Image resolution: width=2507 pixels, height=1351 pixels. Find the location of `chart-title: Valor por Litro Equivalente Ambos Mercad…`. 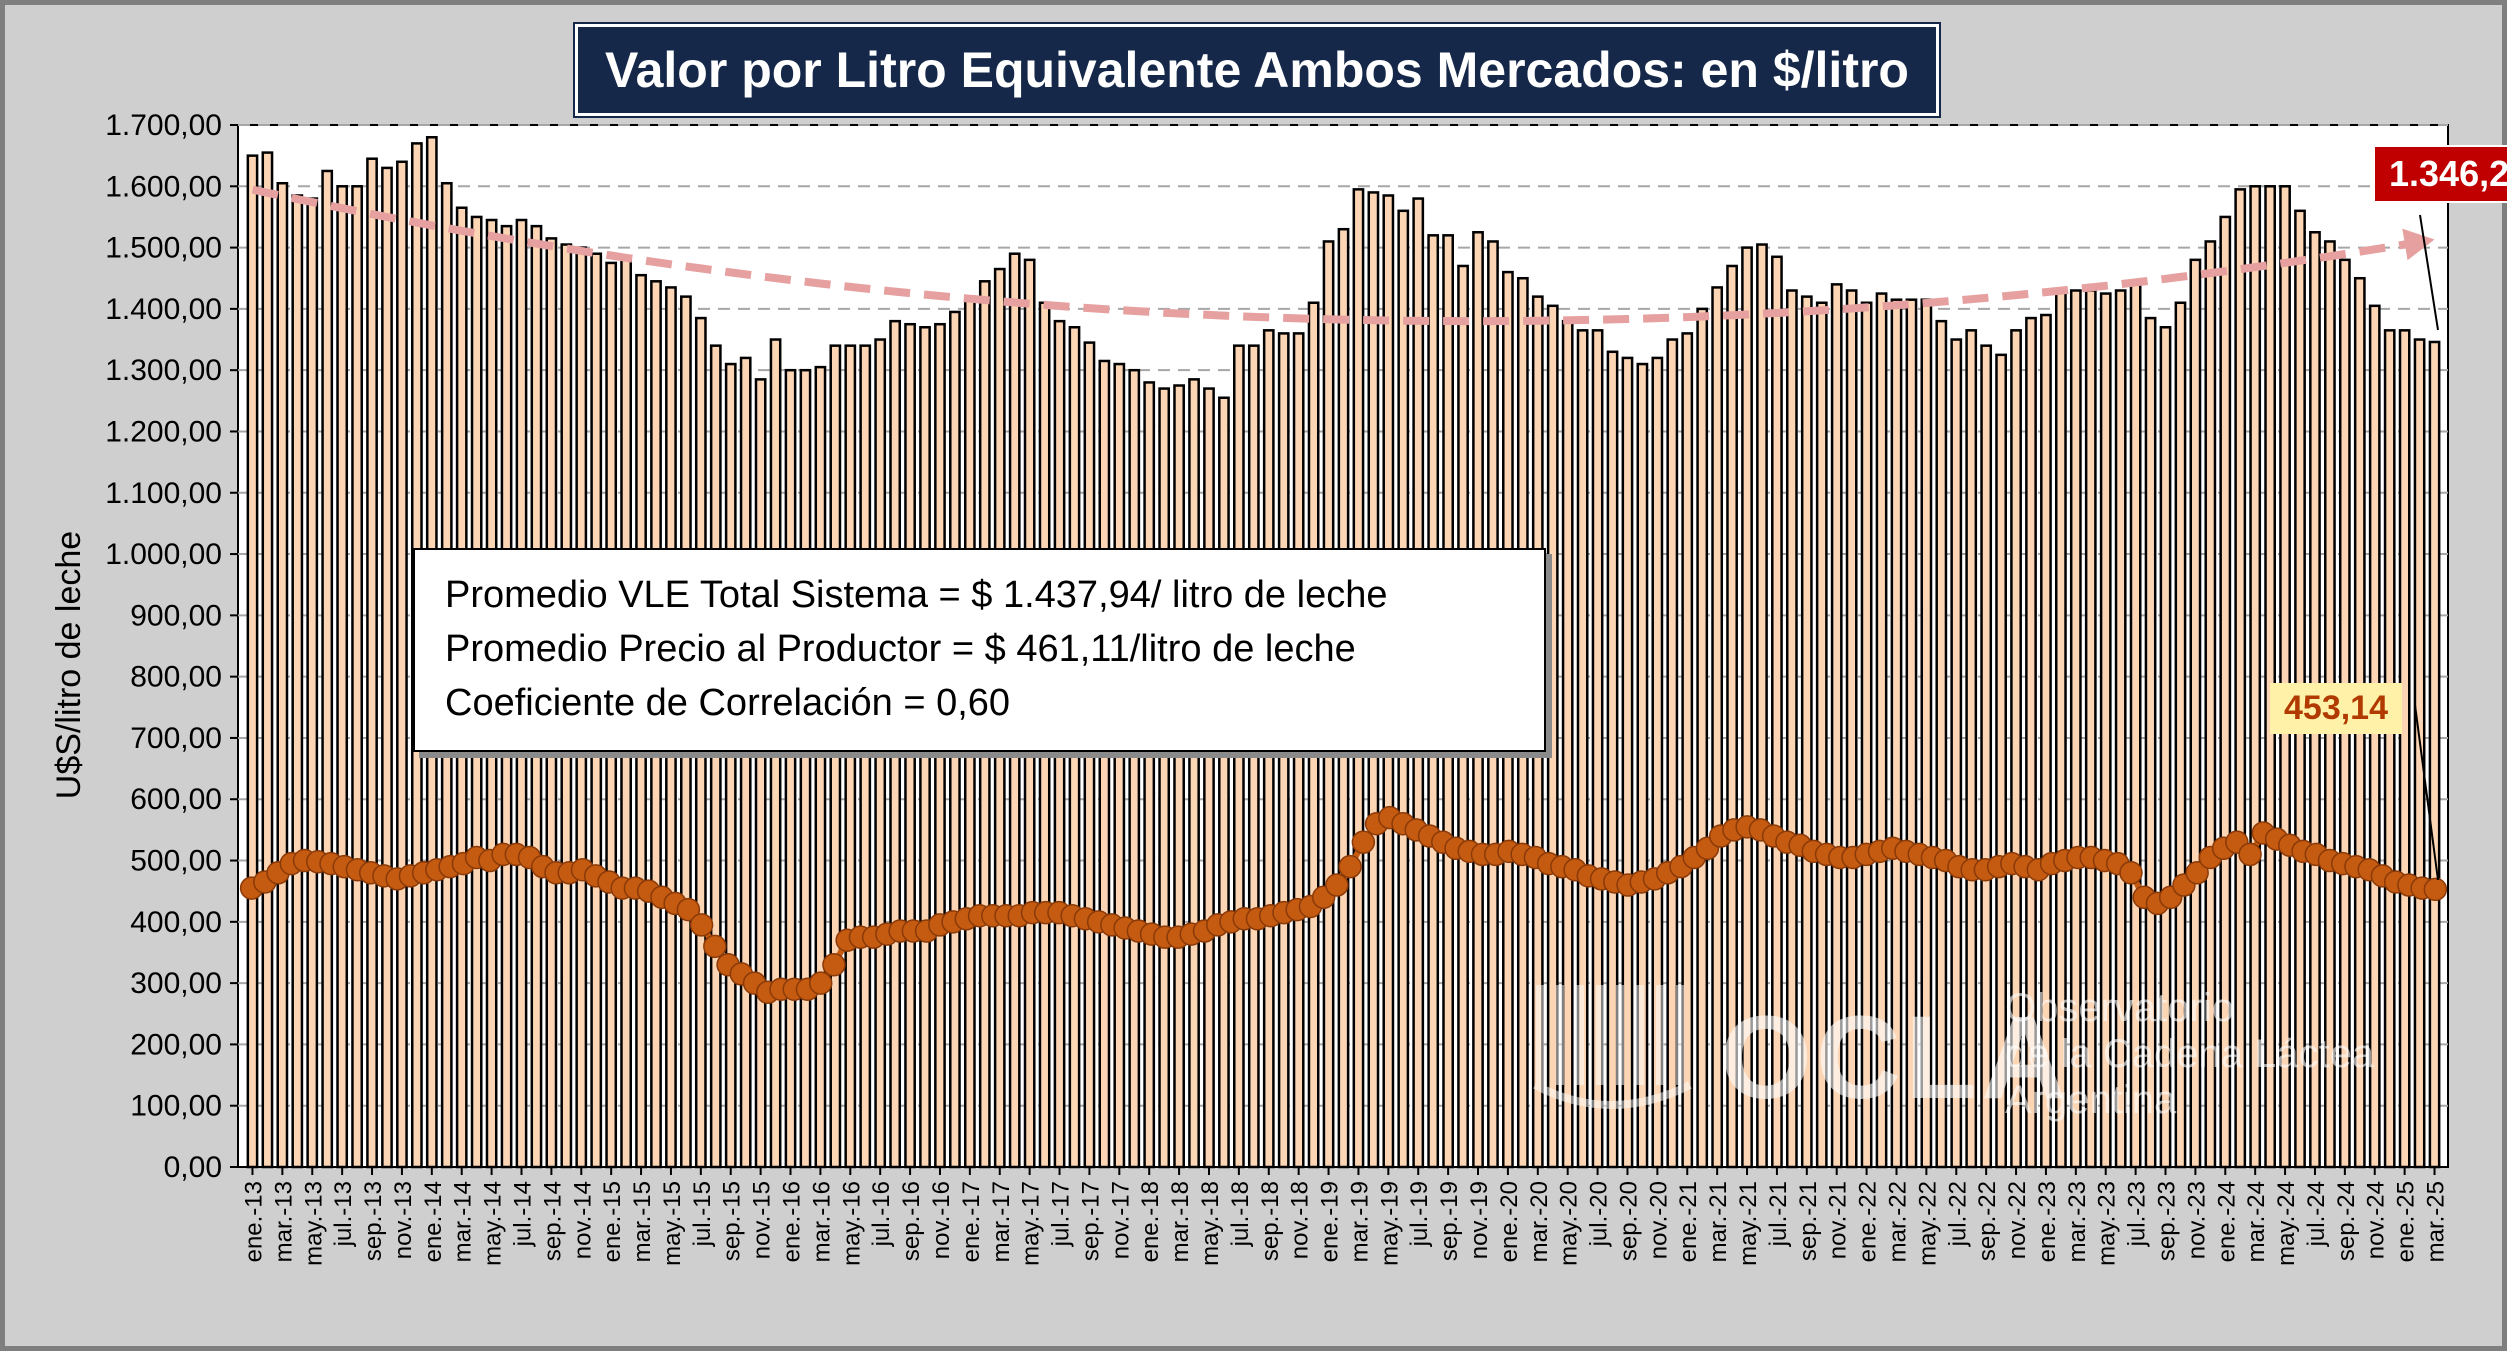

chart-title: Valor por Litro Equivalente Ambos Mercad… is located at coordinates (1257, 70).